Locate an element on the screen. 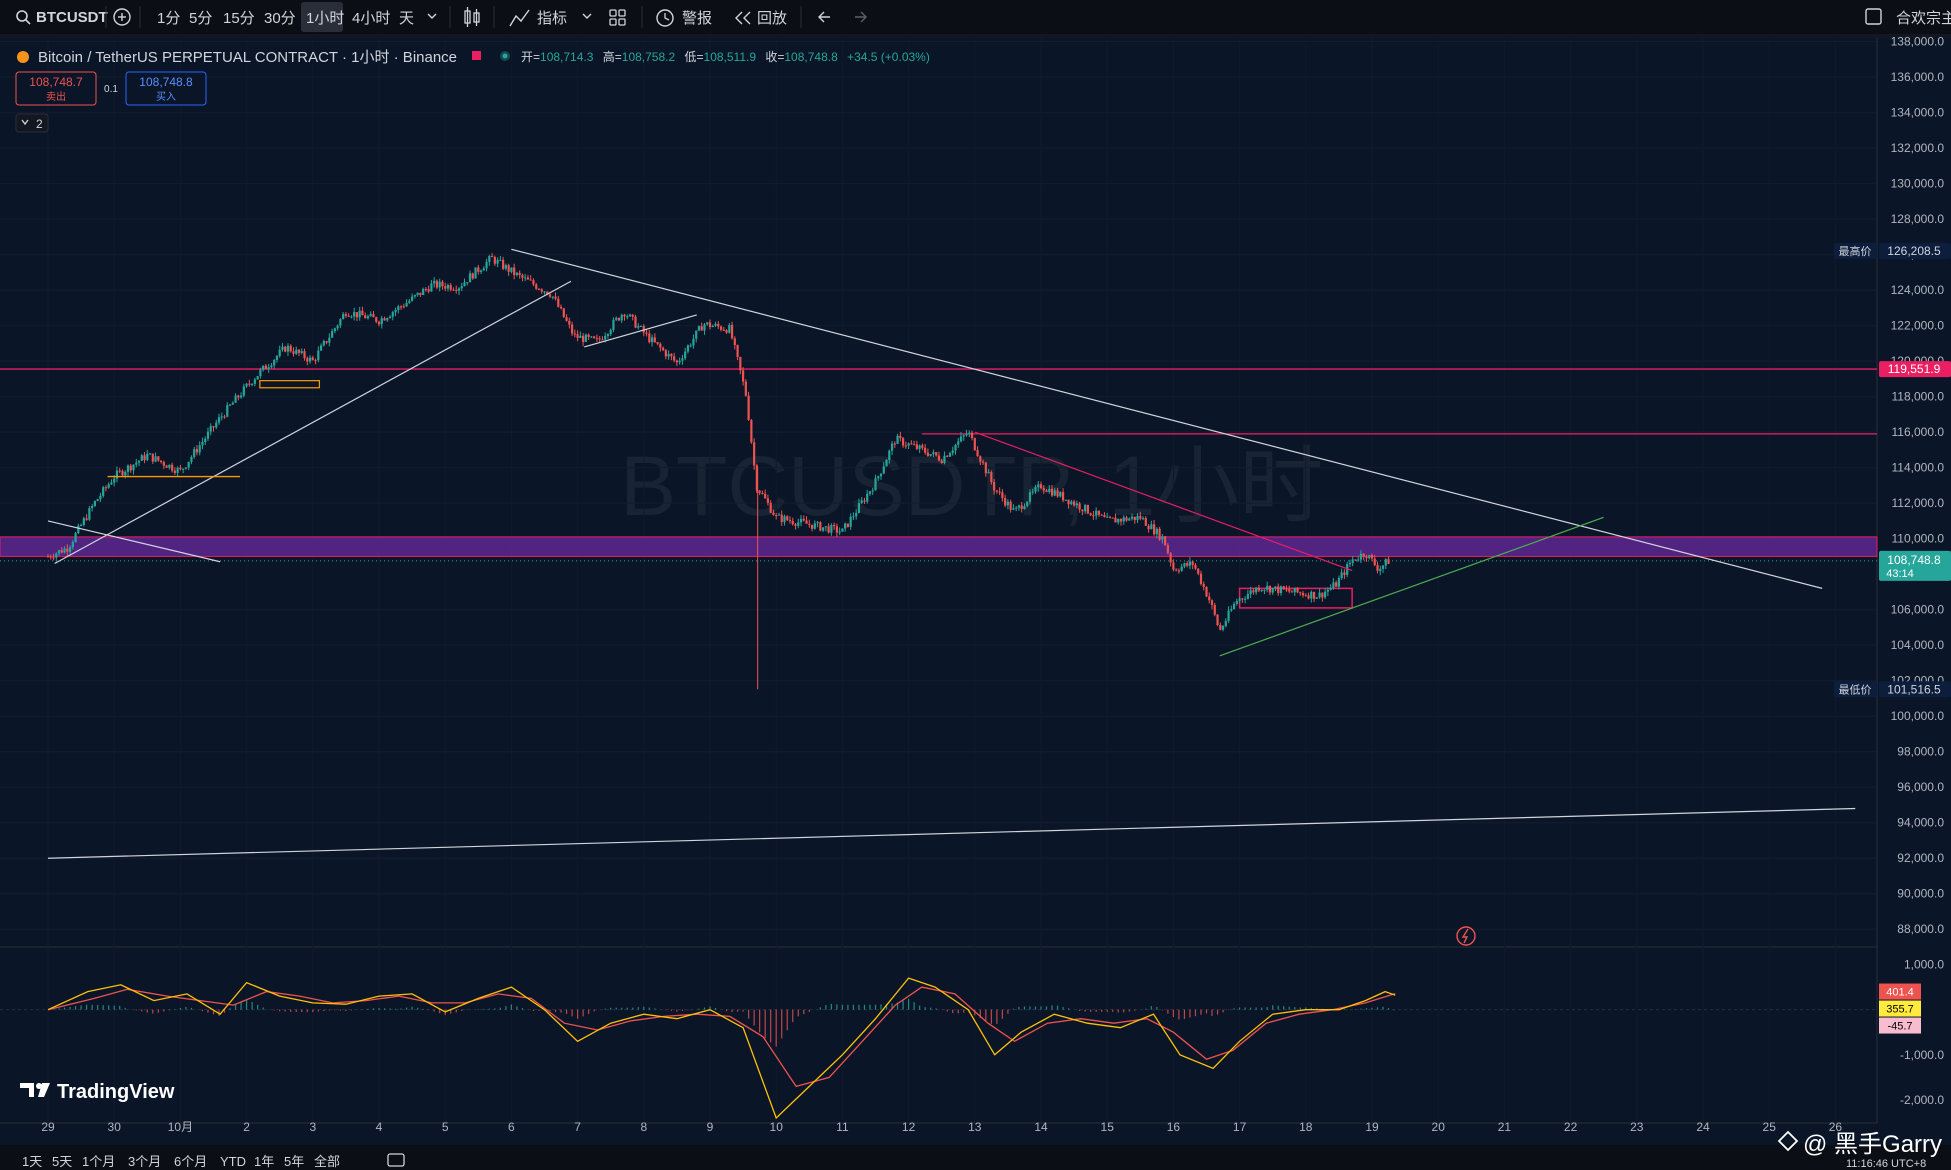 This screenshot has width=1951, height=1170. interval-dropdown-icon is located at coordinates (432, 16).